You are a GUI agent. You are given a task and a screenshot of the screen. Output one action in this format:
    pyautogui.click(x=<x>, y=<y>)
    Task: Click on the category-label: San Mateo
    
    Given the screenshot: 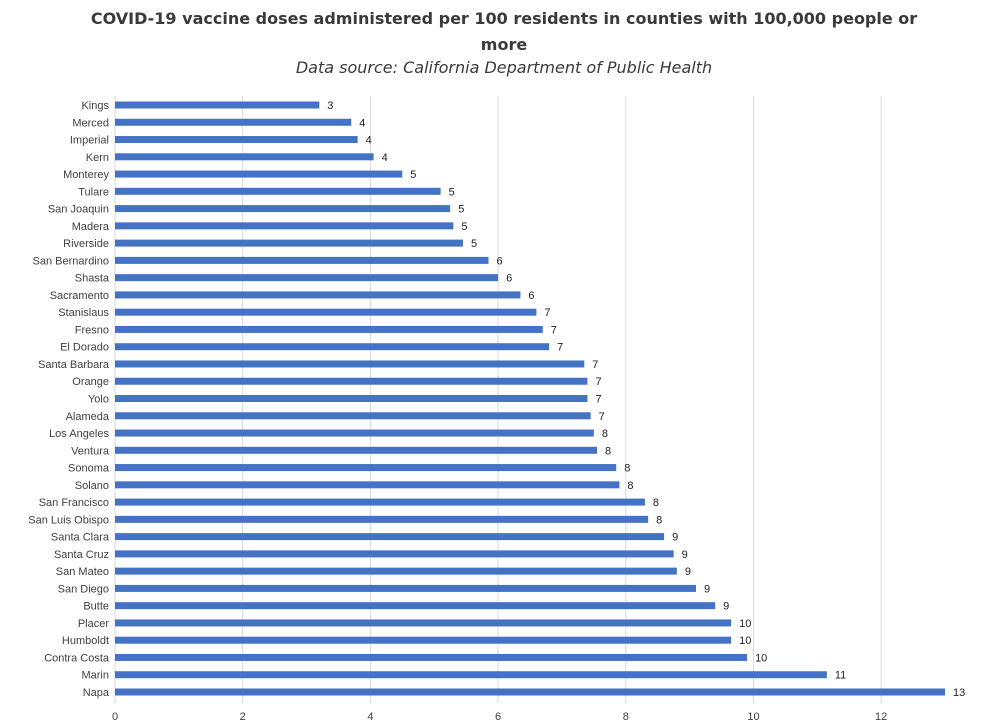 What is the action you would take?
    pyautogui.click(x=82, y=572)
    